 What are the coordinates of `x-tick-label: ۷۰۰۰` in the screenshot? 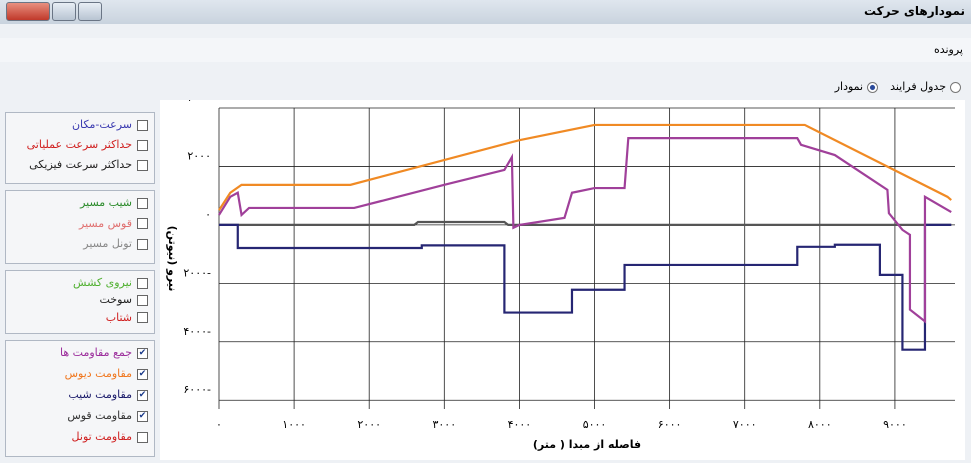 It's located at (745, 424).